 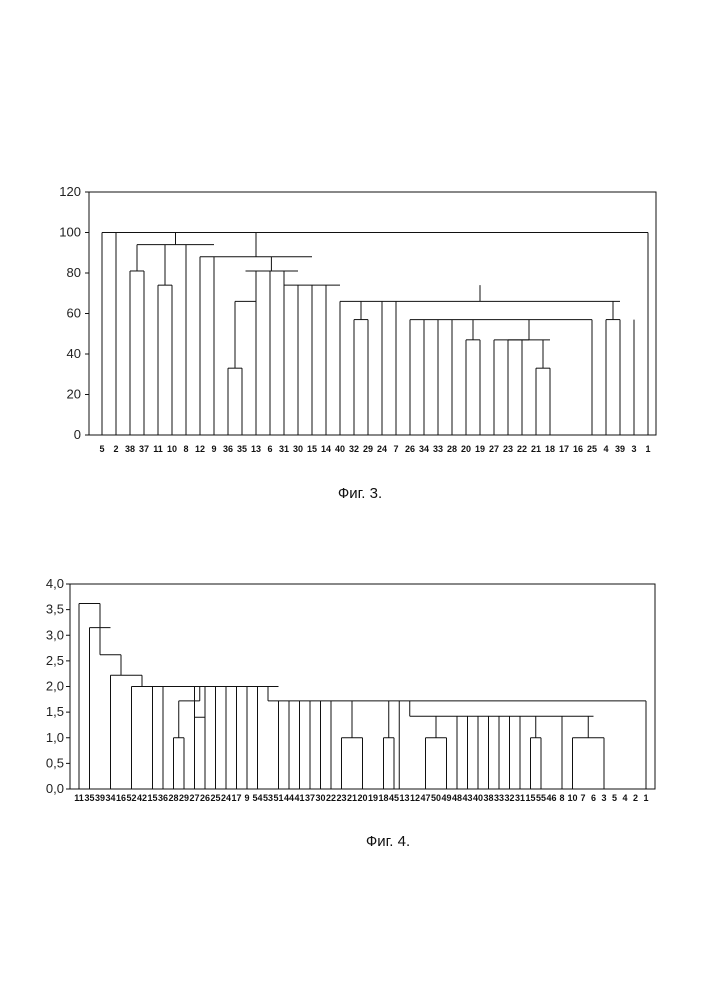 I want to click on leaf-label: 2, so click(x=115, y=449).